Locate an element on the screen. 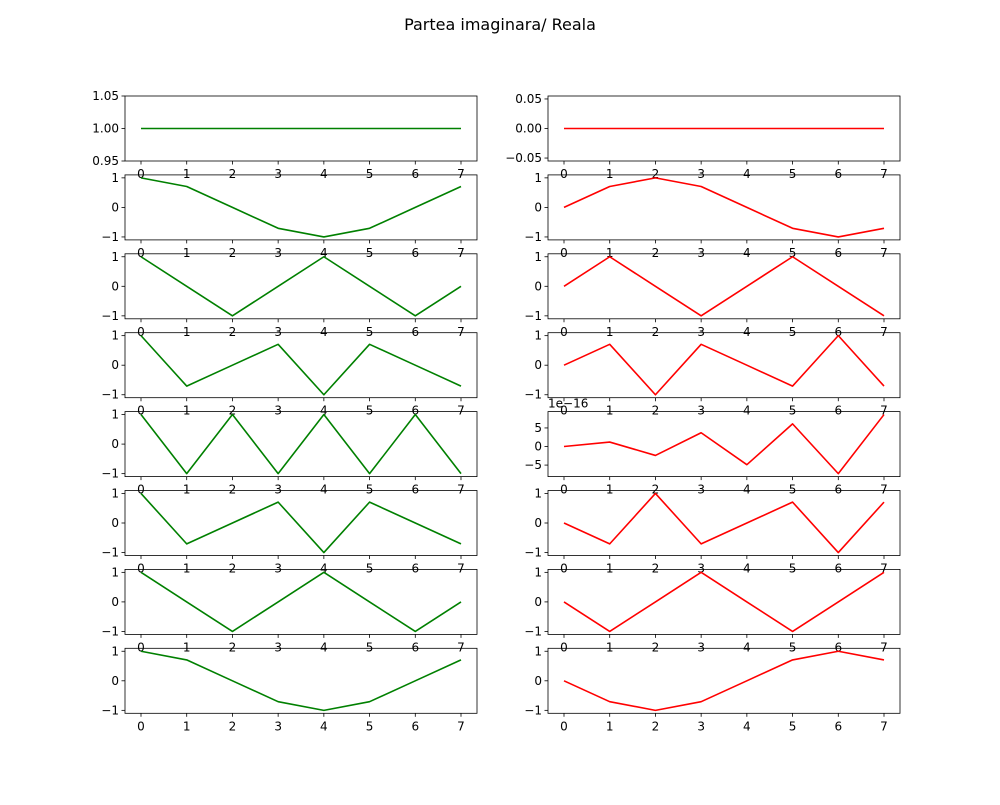  axes-frame-r3-c2 is located at coordinates (724, 286).